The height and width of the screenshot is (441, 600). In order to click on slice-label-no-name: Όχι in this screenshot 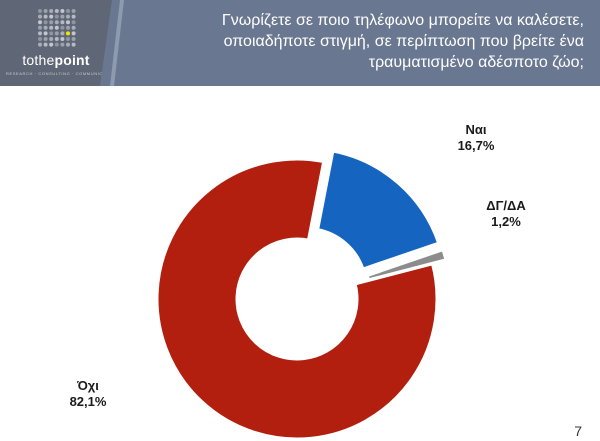, I will do `click(88, 385)`.